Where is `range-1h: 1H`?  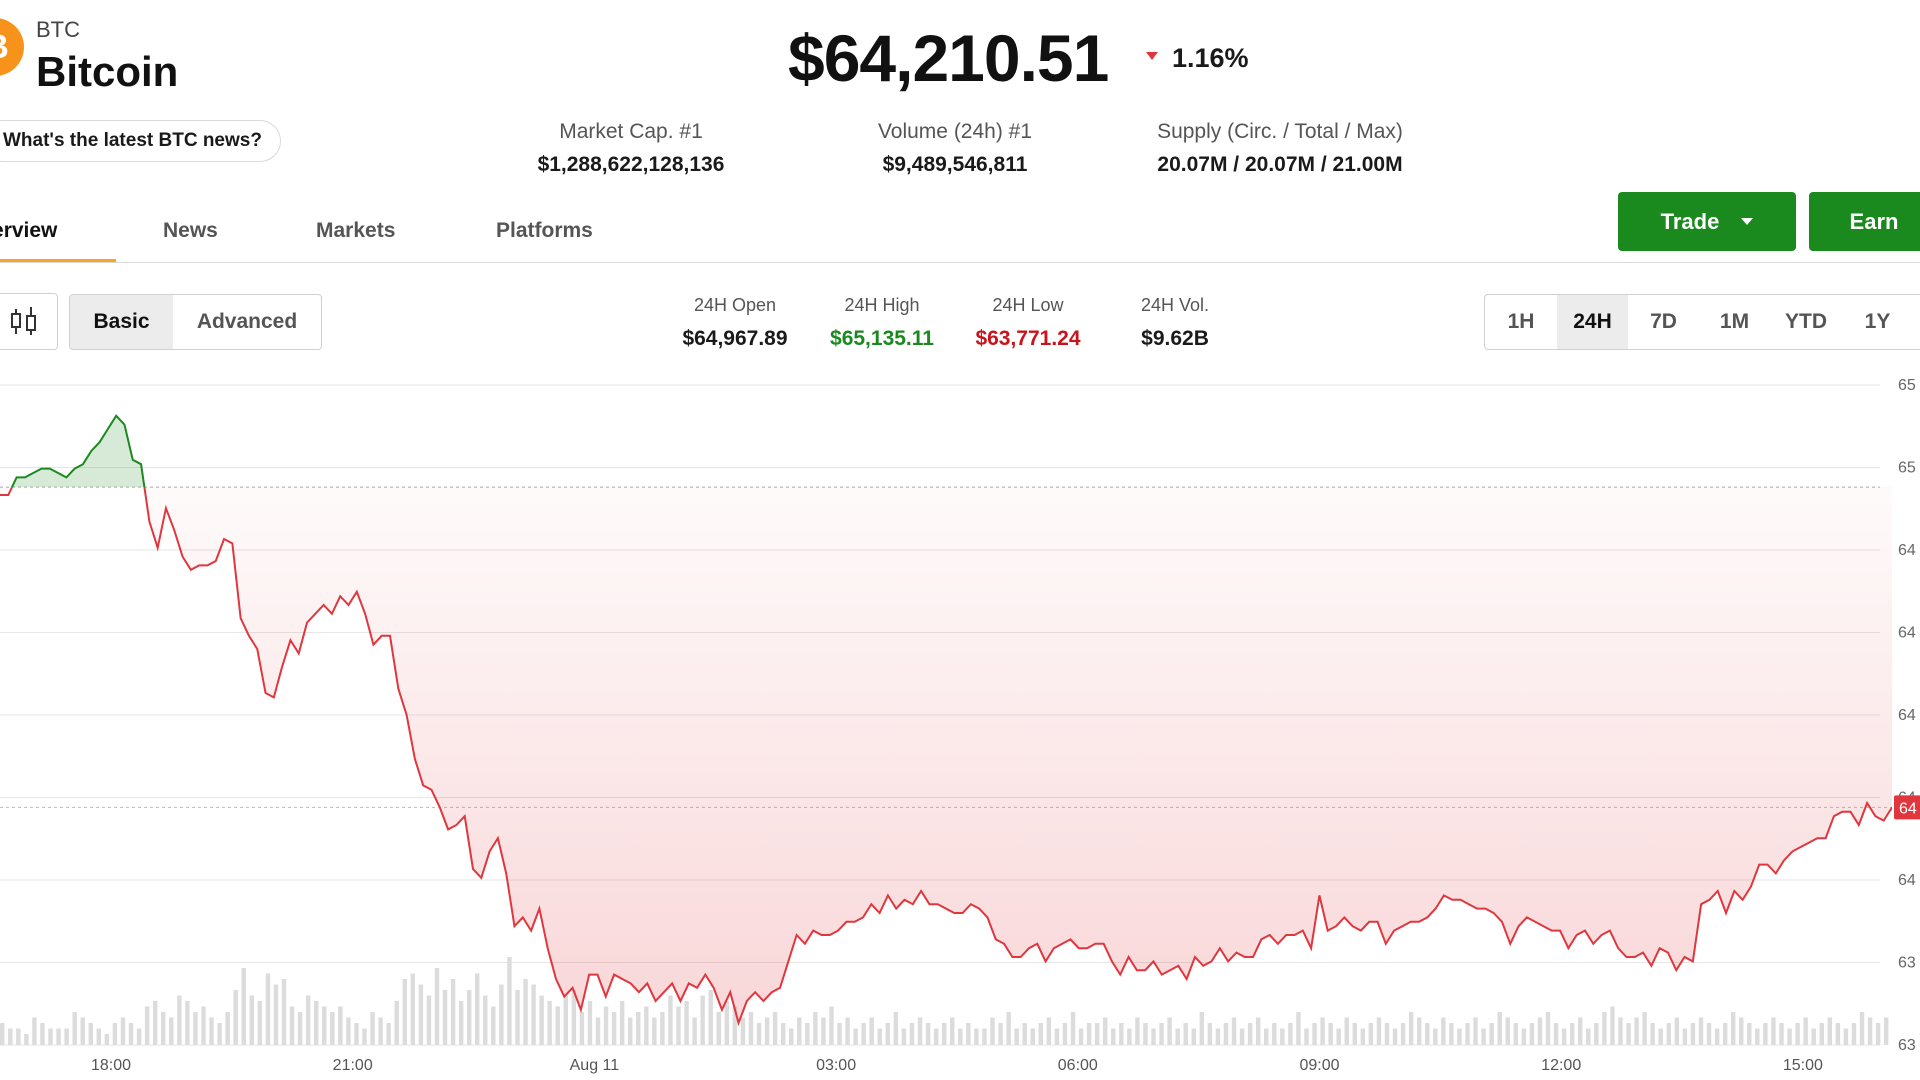
range-1h: 1H is located at coordinates (1521, 321).